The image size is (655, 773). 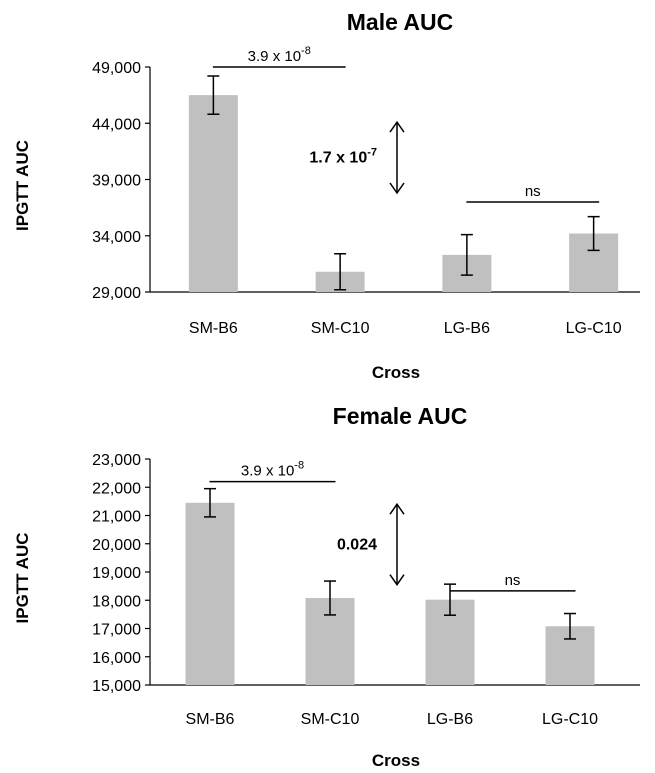 What do you see at coordinates (116, 517) in the screenshot?
I see `y-tick-label: 21,000` at bounding box center [116, 517].